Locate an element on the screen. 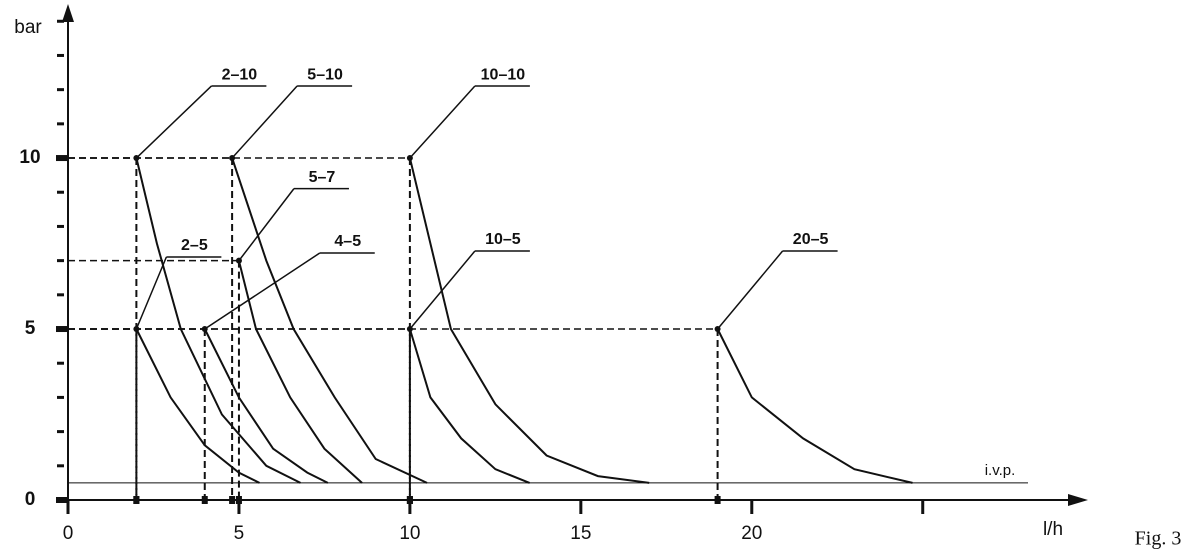 The width and height of the screenshot is (1196, 551). y-tick-label: 10 is located at coordinates (29, 157).